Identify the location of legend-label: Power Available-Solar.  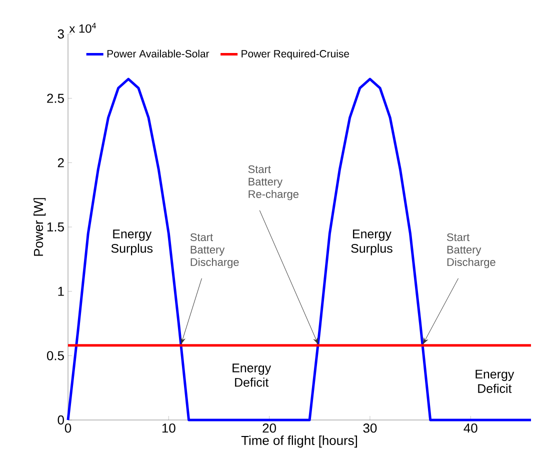
(158, 54).